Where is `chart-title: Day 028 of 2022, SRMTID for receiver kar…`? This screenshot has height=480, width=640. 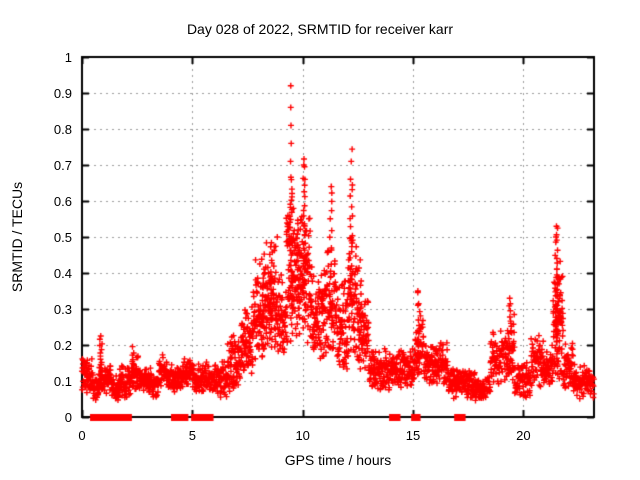
chart-title: Day 028 of 2022, SRMTID for receiver kar… is located at coordinates (320, 29).